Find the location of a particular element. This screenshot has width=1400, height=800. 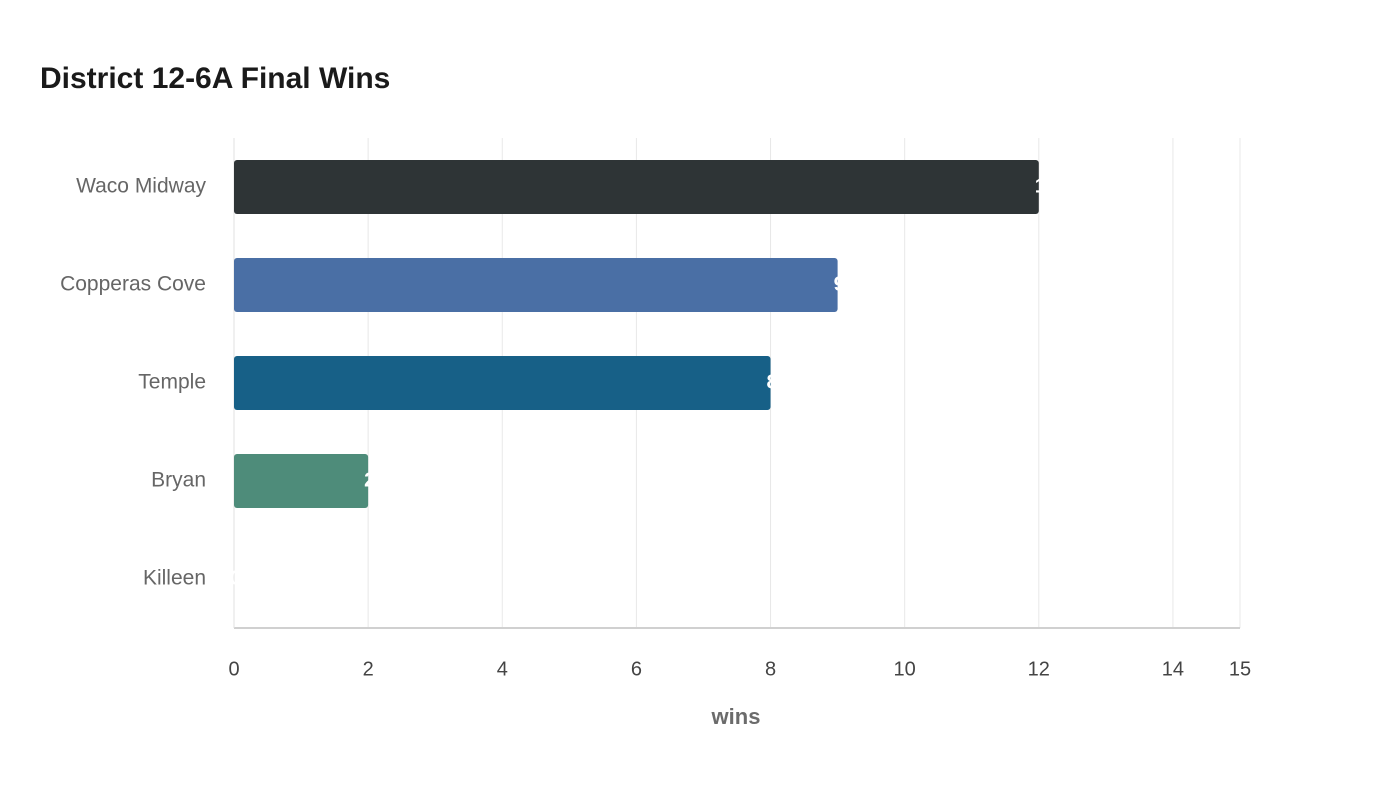

y-tick-label: Waco Midway is located at coordinates (141, 186).